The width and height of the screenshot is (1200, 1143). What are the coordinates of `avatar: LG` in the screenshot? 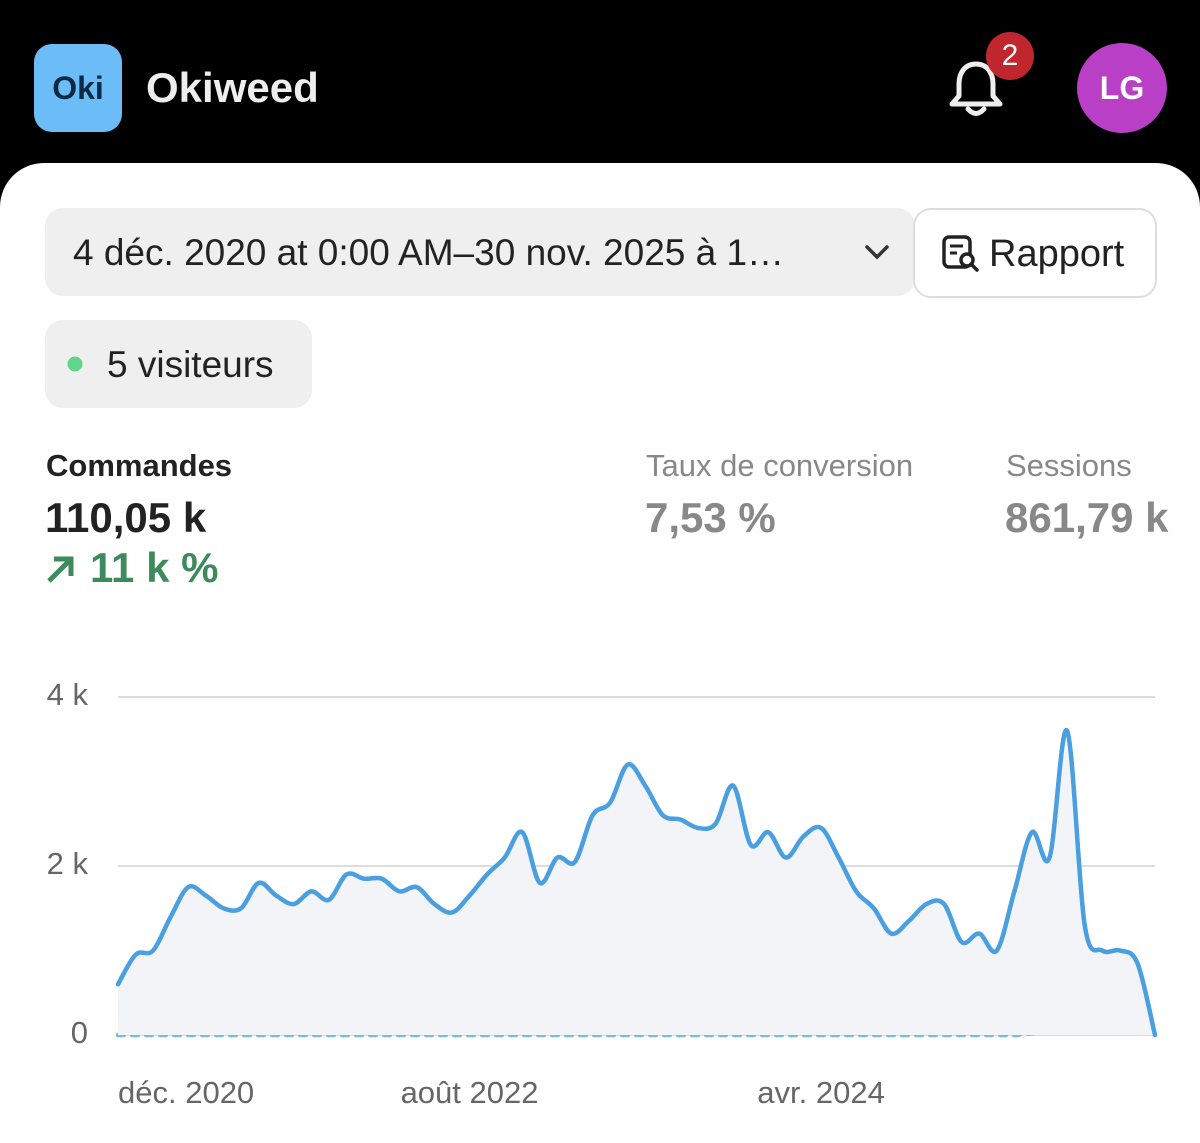 It's located at (1122, 88).